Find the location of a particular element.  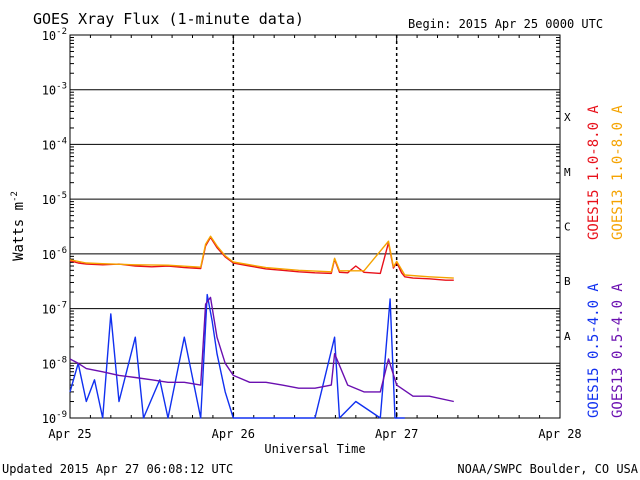

y-tick-label: 10⁻⁸ is located at coordinates (54, 363).